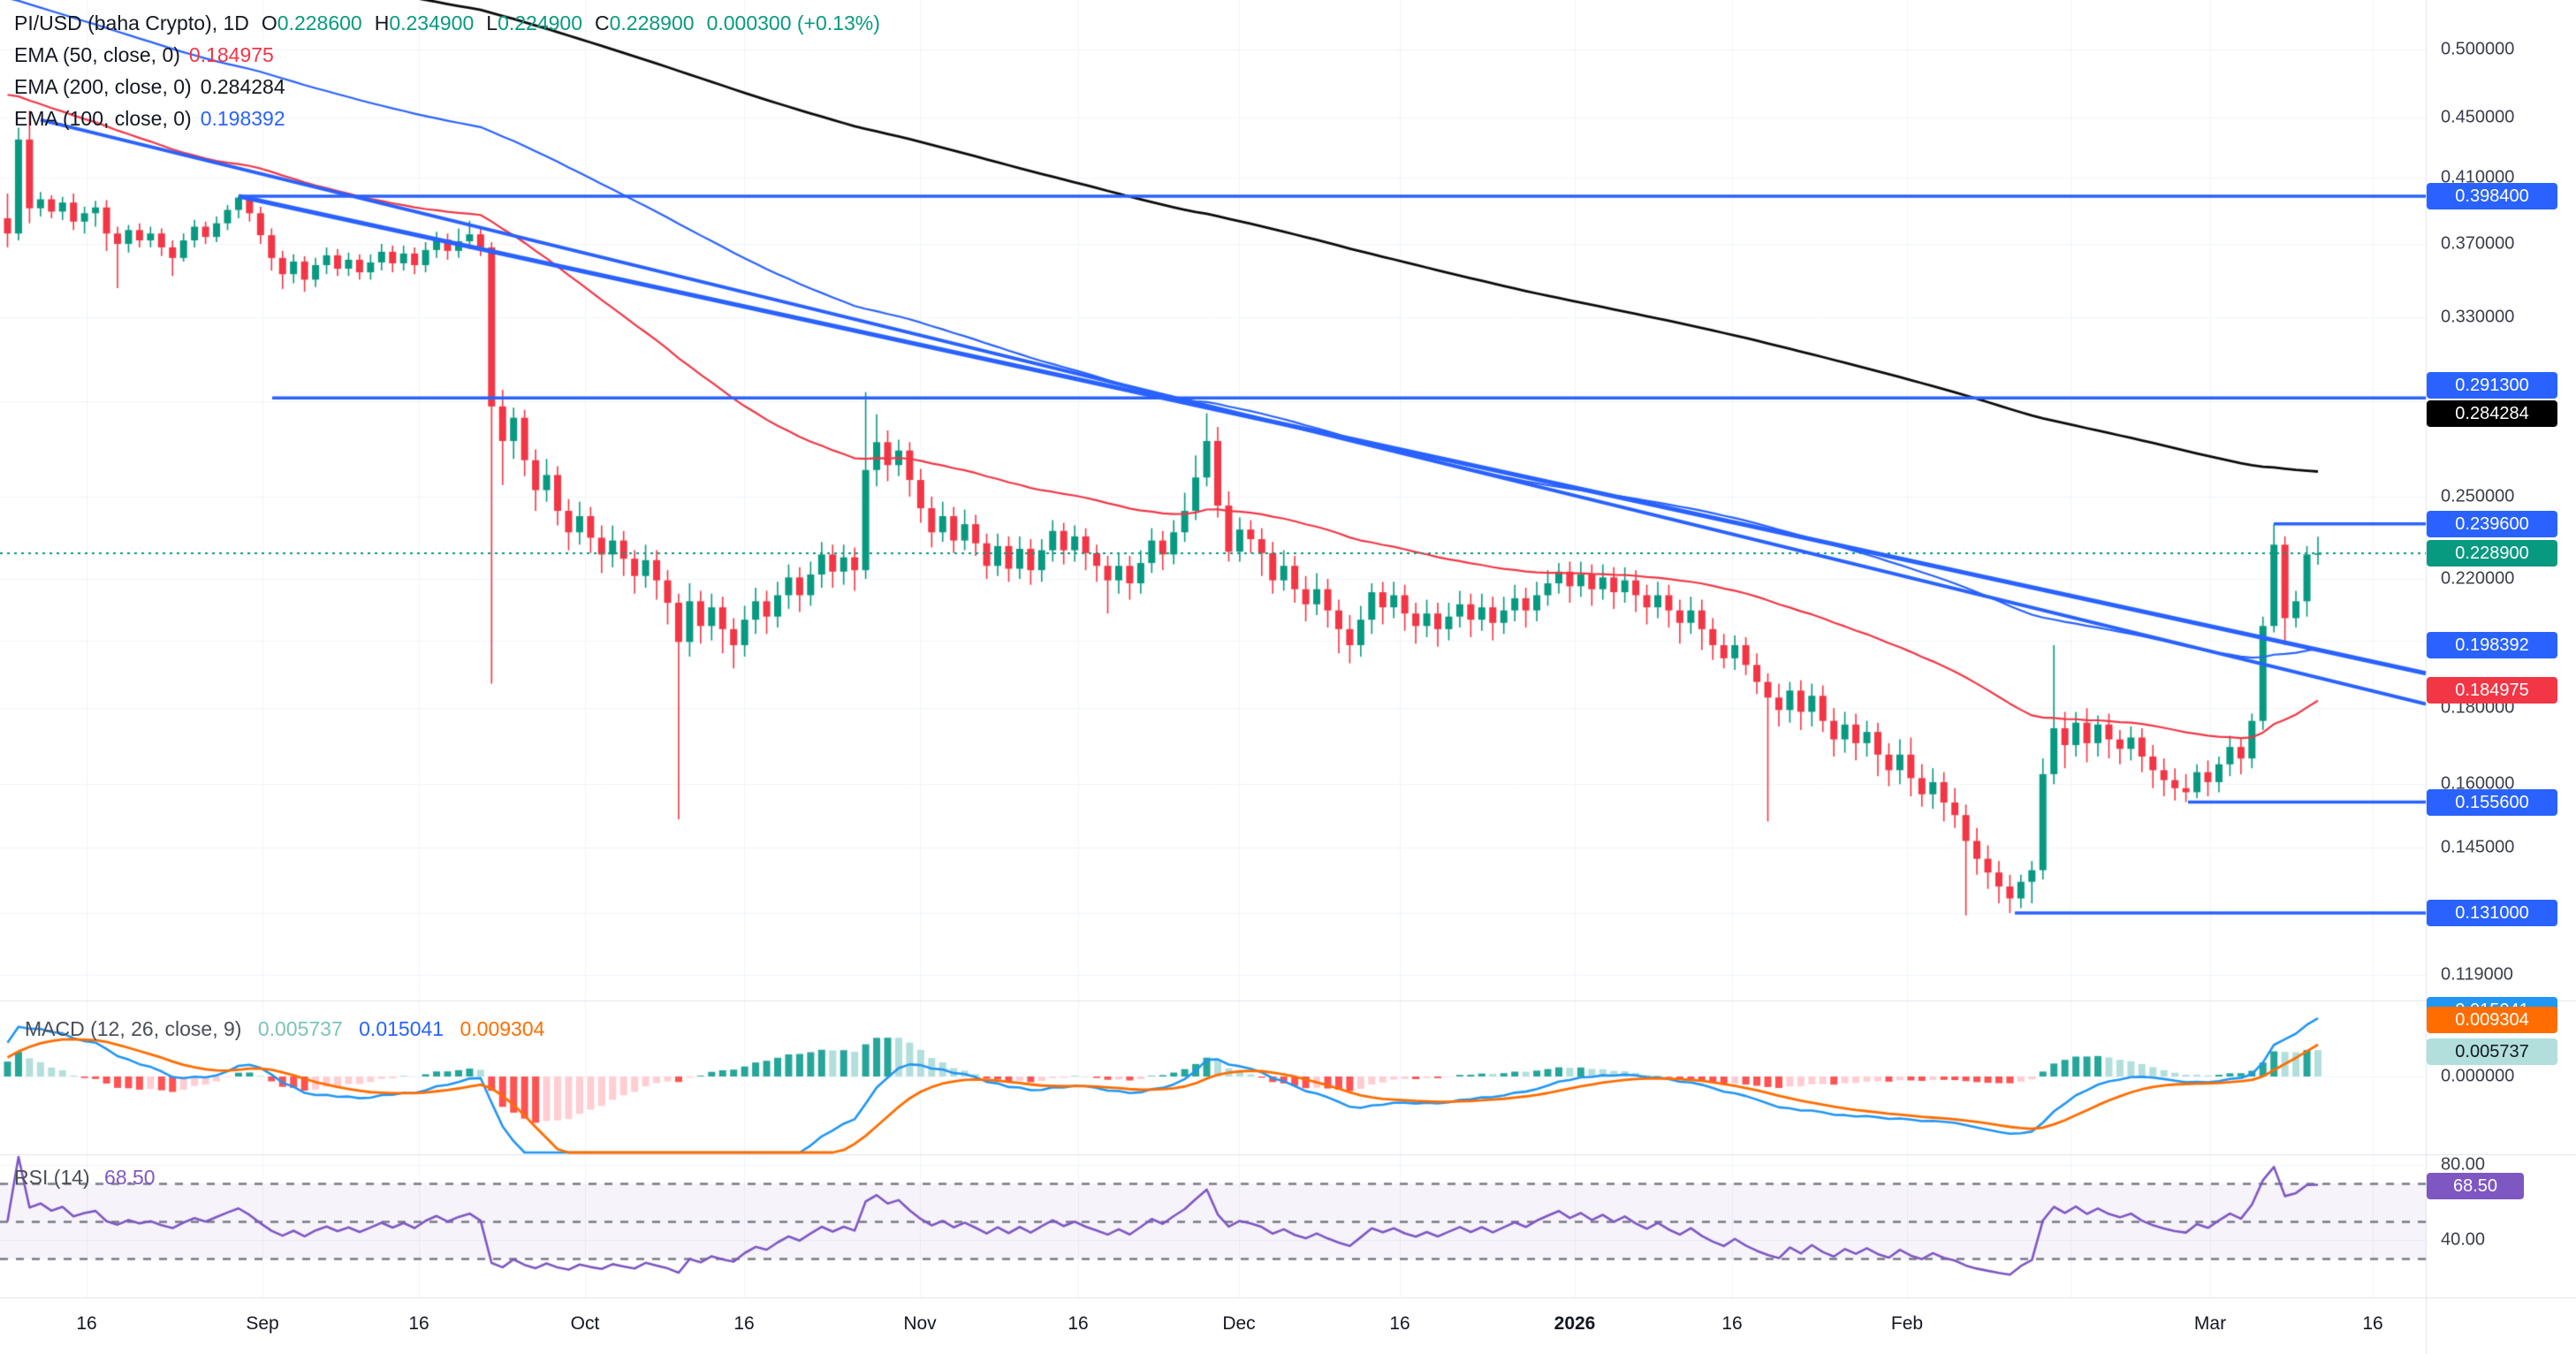  What do you see at coordinates (585, 1324) in the screenshot?
I see `time-axis-label: Oct` at bounding box center [585, 1324].